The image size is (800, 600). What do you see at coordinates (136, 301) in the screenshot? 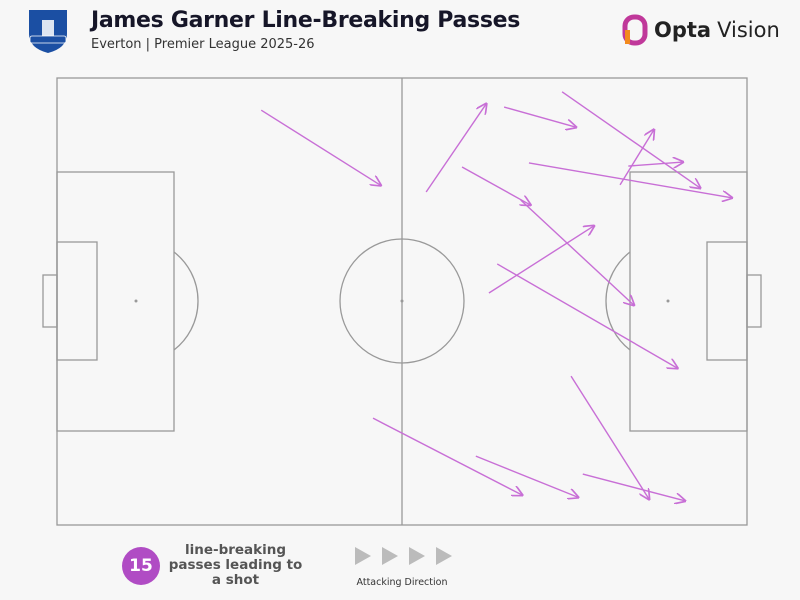
I see `left-penalty-spot` at bounding box center [136, 301].